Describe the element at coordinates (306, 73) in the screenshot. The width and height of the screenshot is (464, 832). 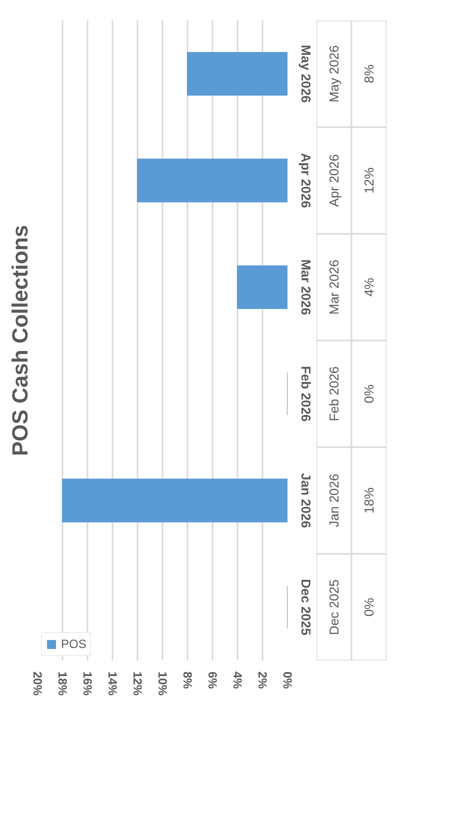
I see `y-tick-label: May 2026` at that location.